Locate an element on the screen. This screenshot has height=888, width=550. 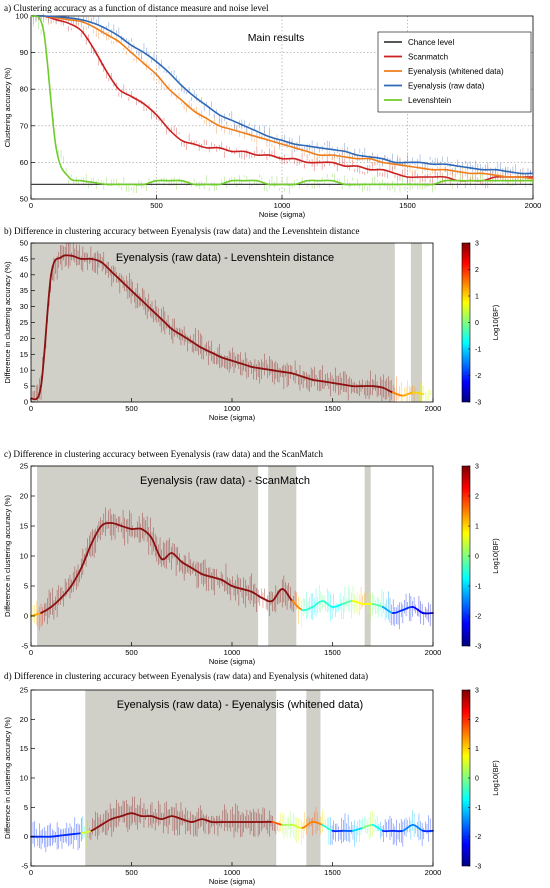
y-tick-label-a-5: 100 is located at coordinates (21, 16).